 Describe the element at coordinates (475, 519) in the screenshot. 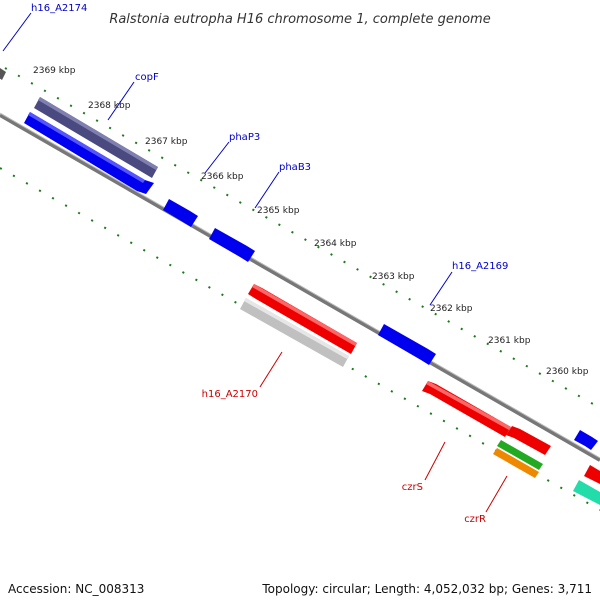

I see `label-czrR: czrR` at that location.